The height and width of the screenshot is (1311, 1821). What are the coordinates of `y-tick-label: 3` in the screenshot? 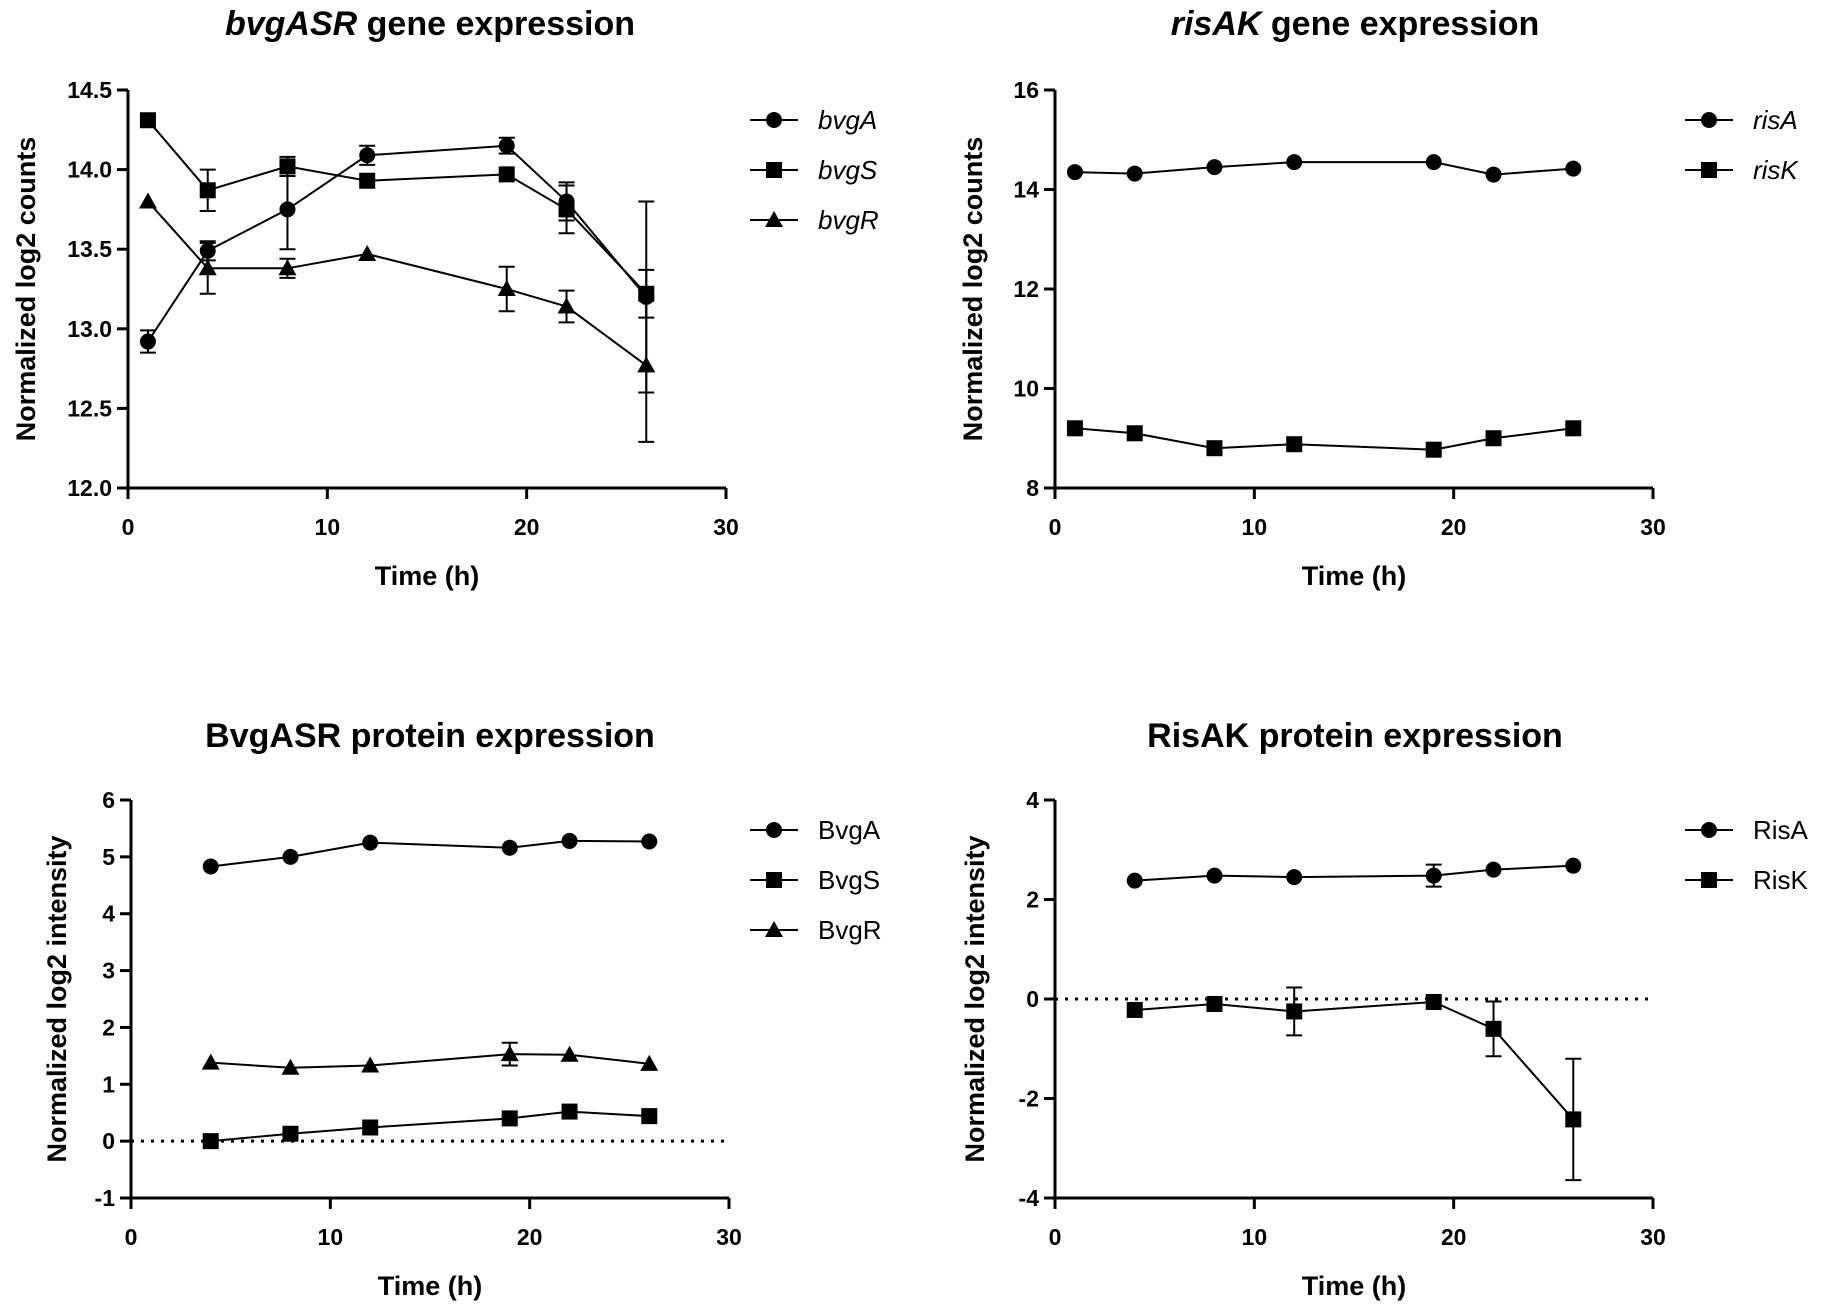 It's located at (108, 971).